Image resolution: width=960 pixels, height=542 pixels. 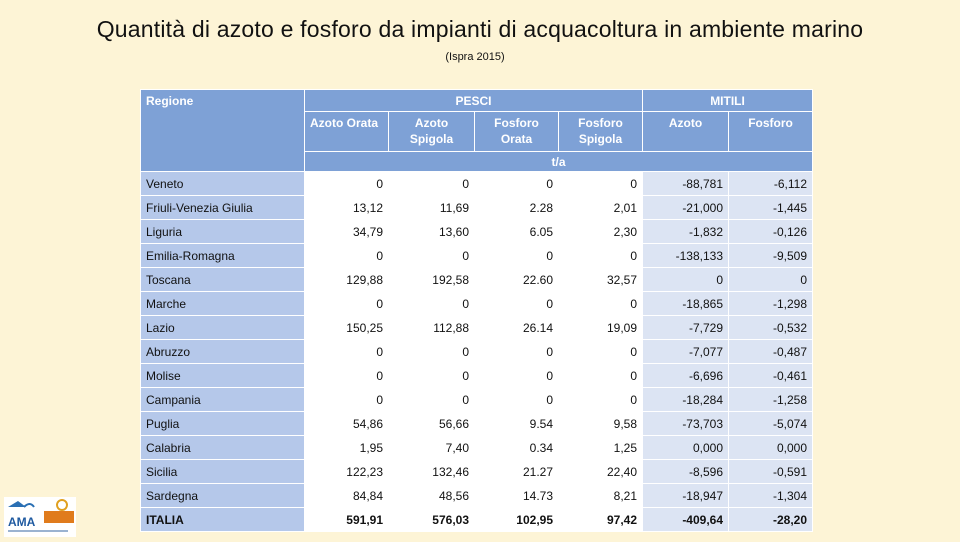 What do you see at coordinates (516, 231) in the screenshot?
I see `value-cell: 6.05` at bounding box center [516, 231].